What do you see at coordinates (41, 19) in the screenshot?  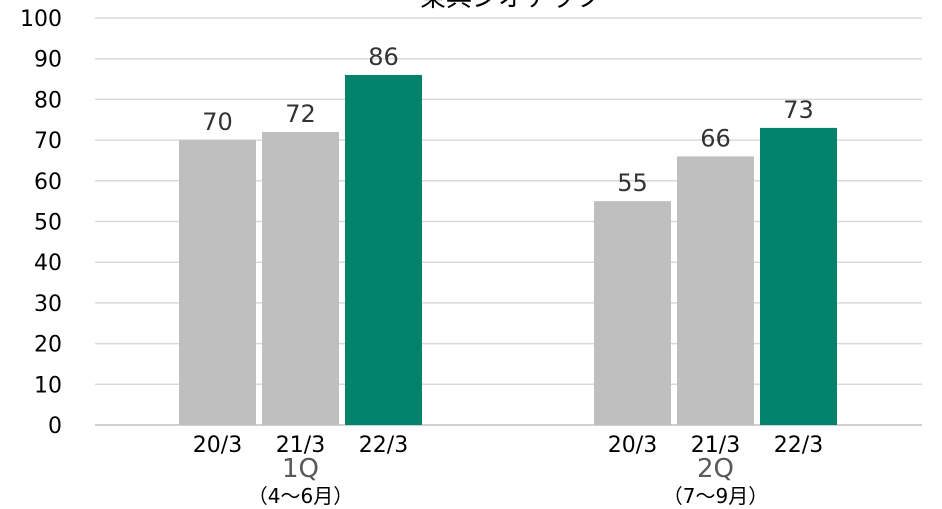 I see `y-tick-label: 100` at bounding box center [41, 19].